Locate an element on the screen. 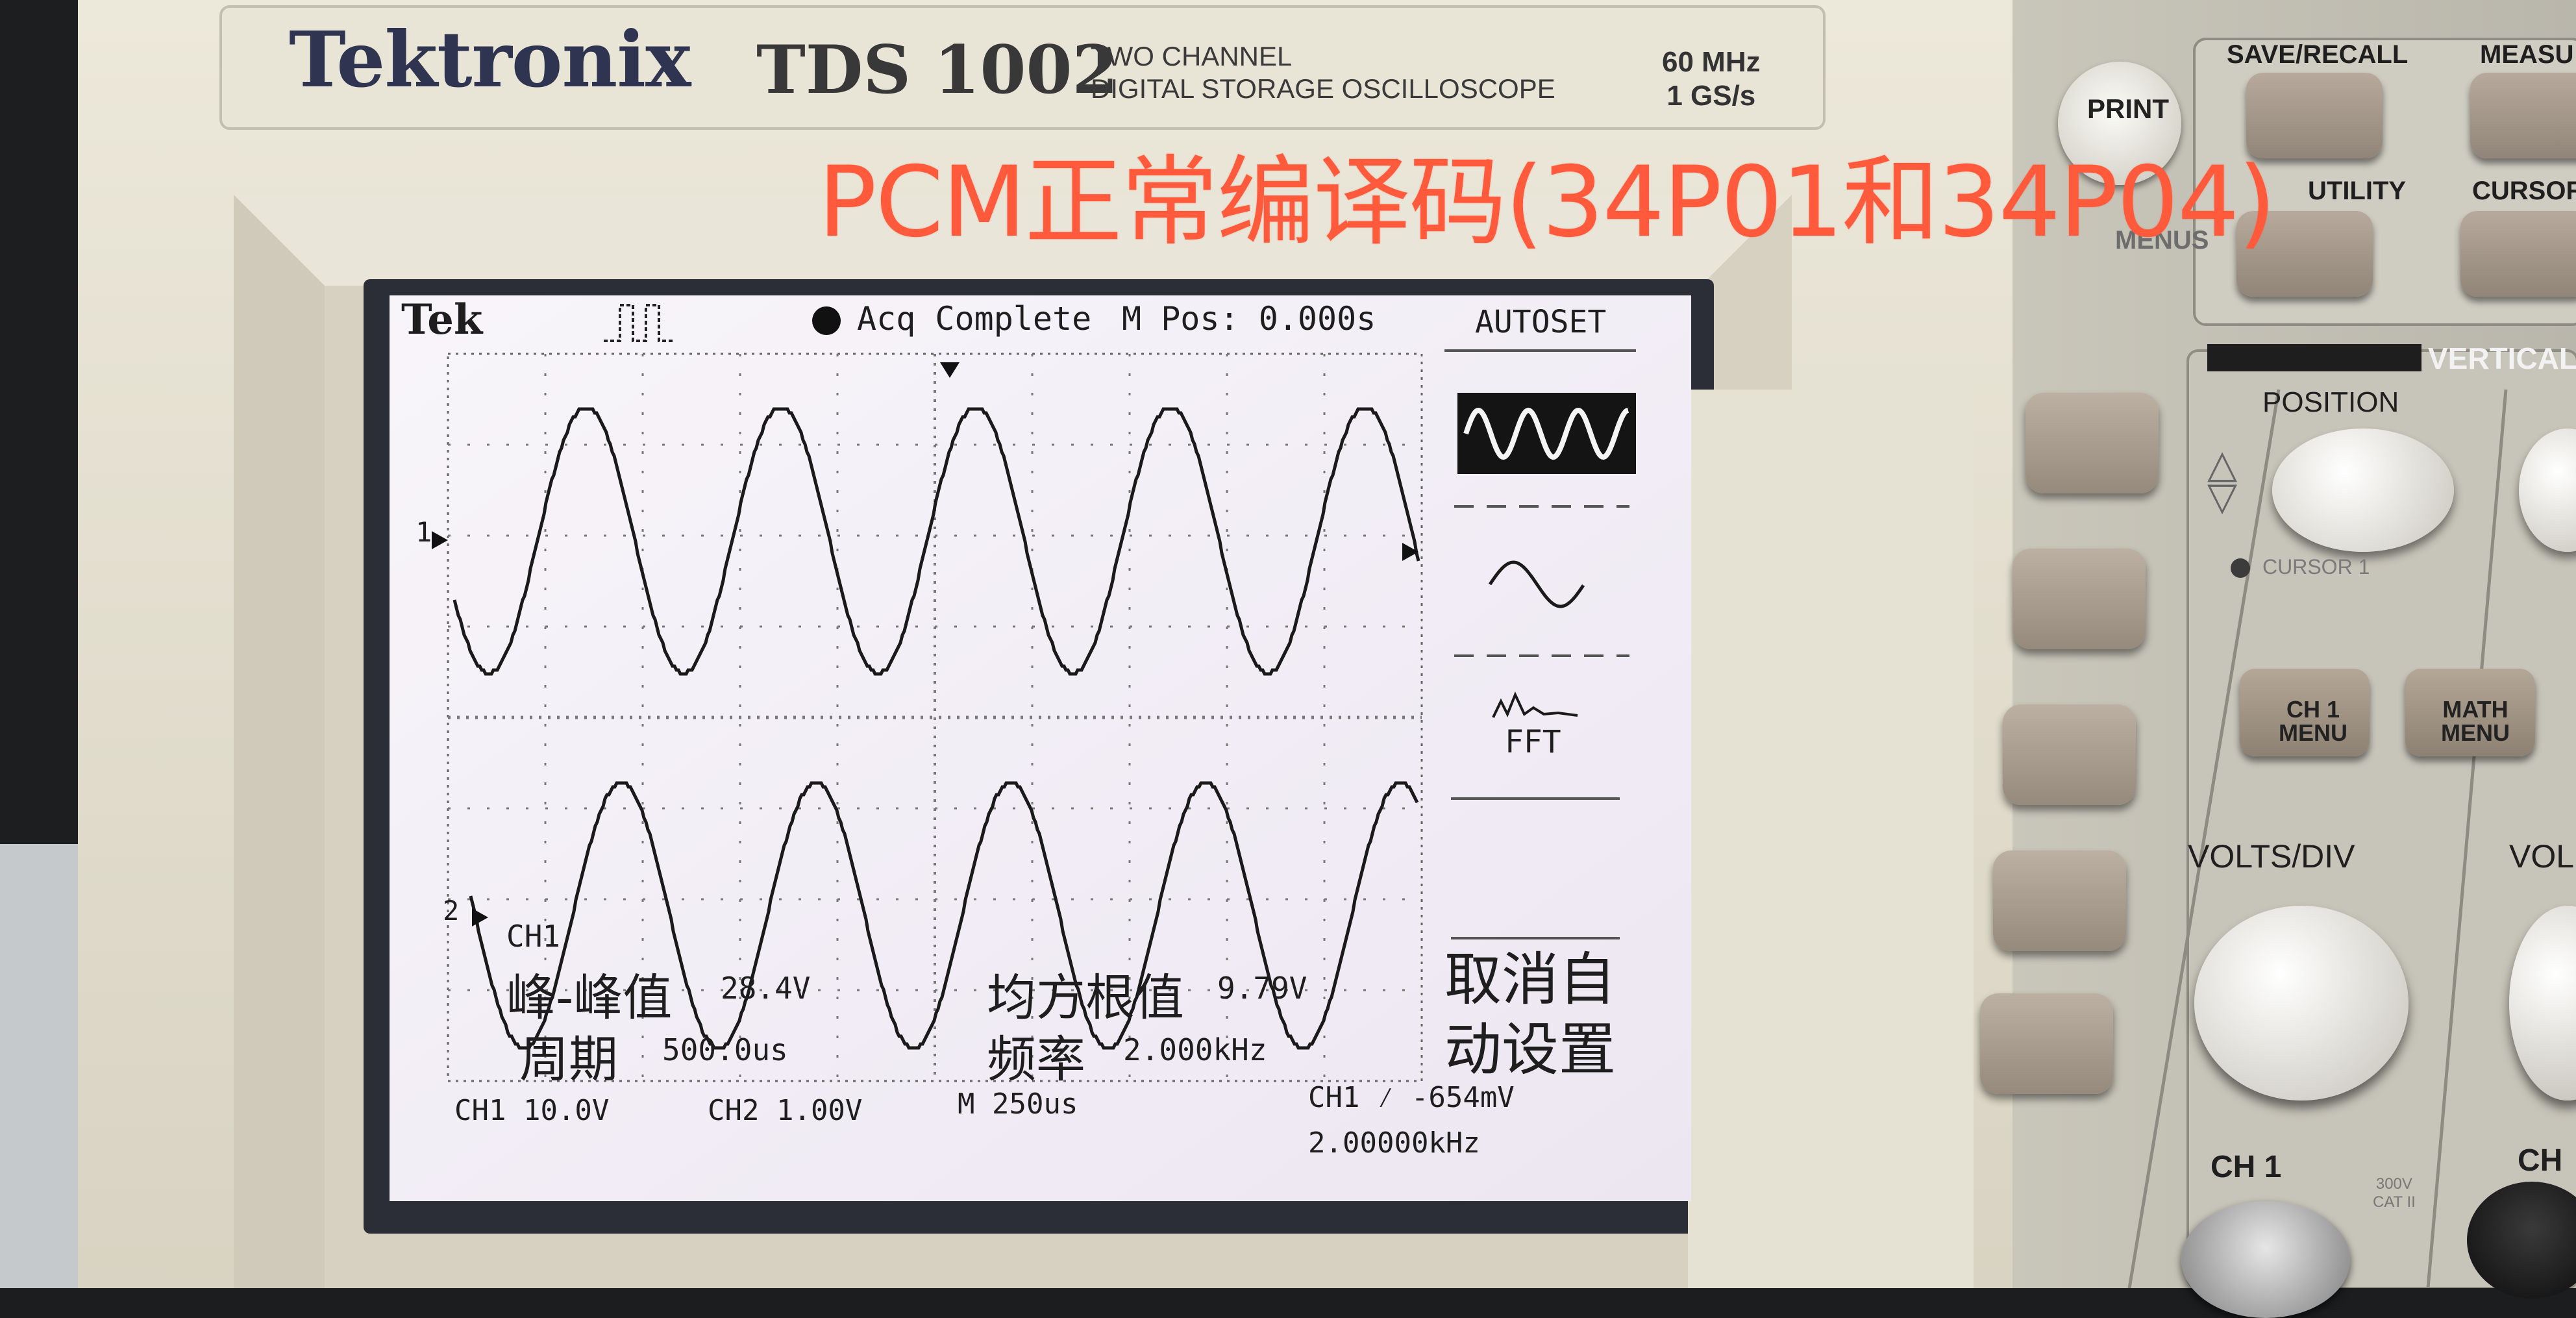 The height and width of the screenshot is (1318, 2576). freq-label: 频率 is located at coordinates (1036, 1059).